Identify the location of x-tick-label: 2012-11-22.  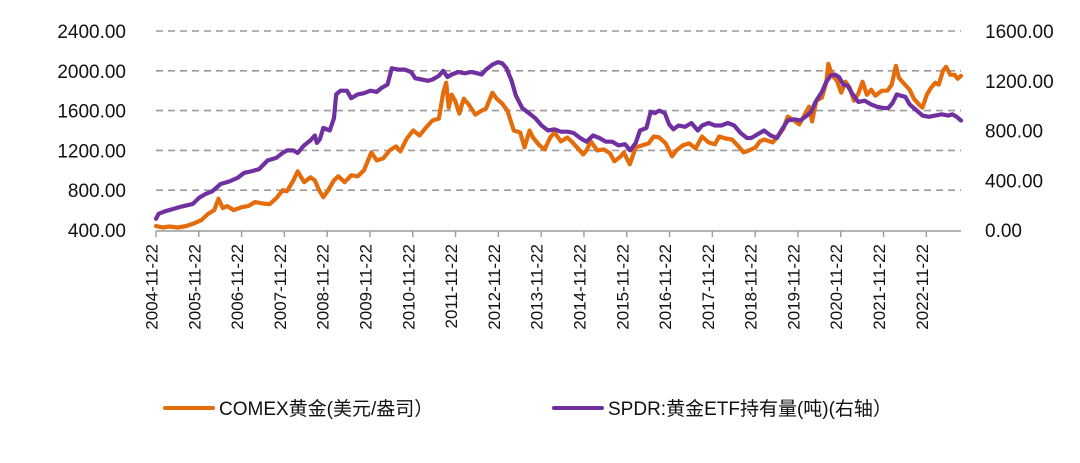
(494, 287).